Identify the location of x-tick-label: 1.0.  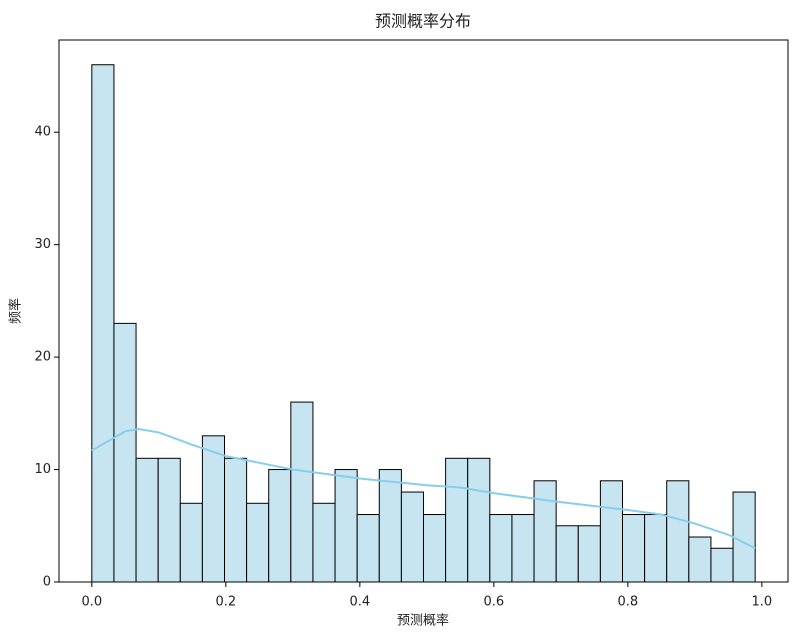
(762, 602).